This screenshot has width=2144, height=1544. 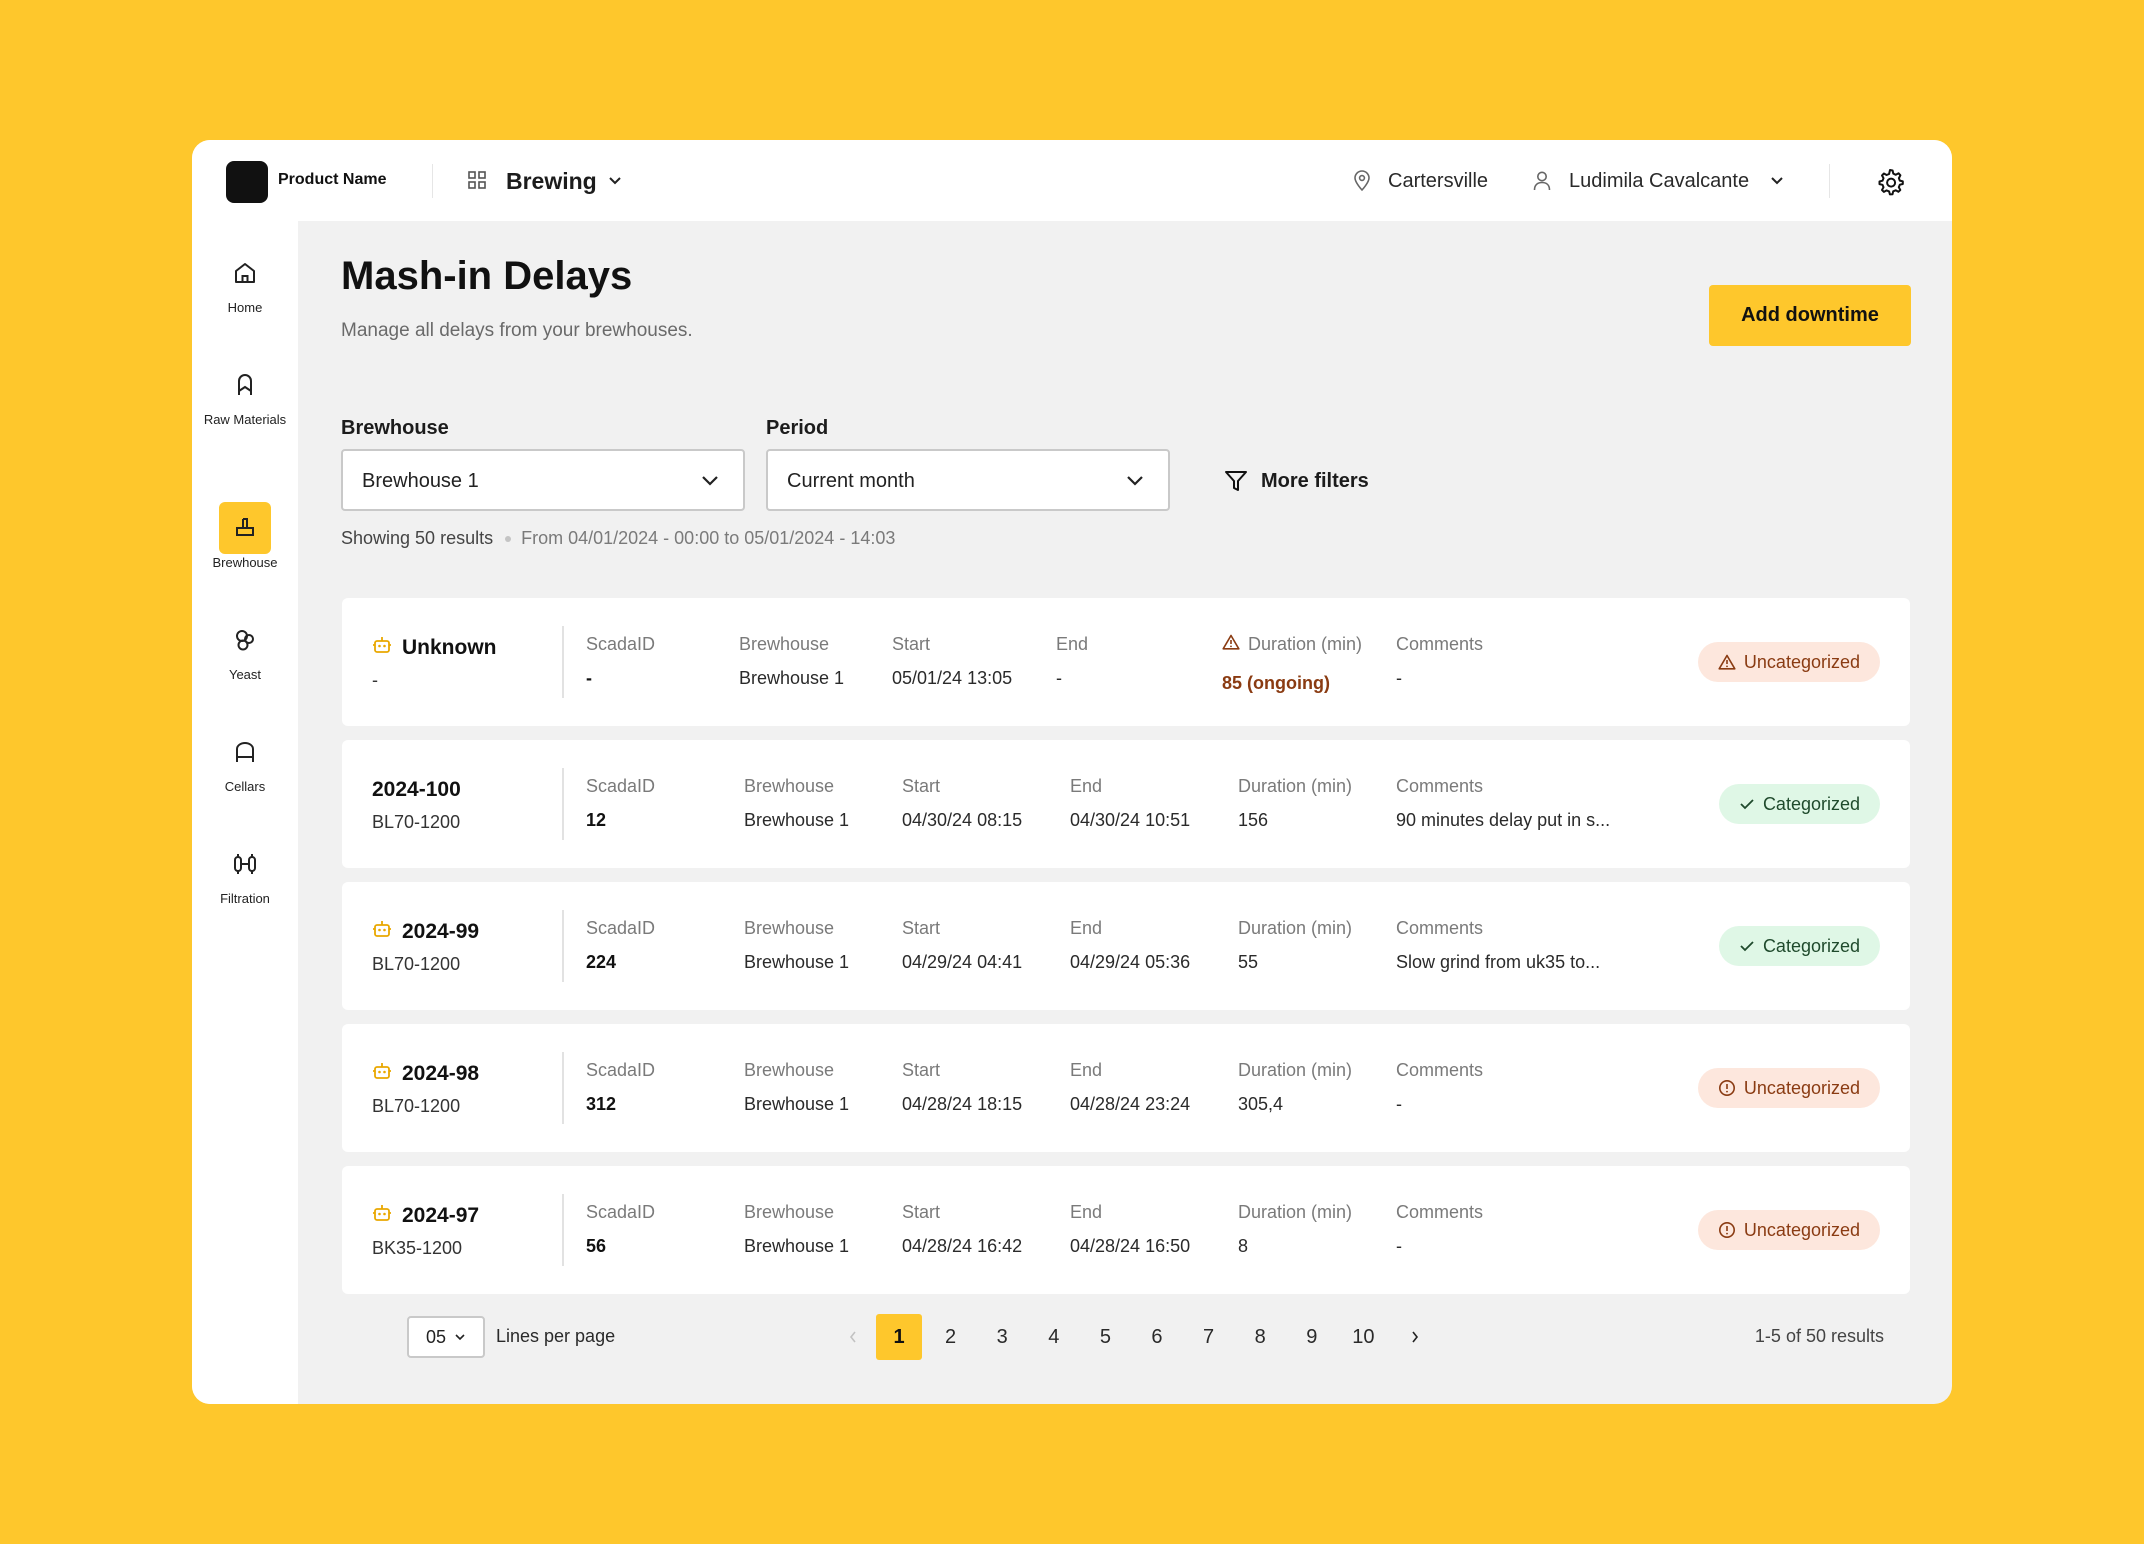 What do you see at coordinates (1659, 181) in the screenshot?
I see `user-menu: Ludimila Cavalcante` at bounding box center [1659, 181].